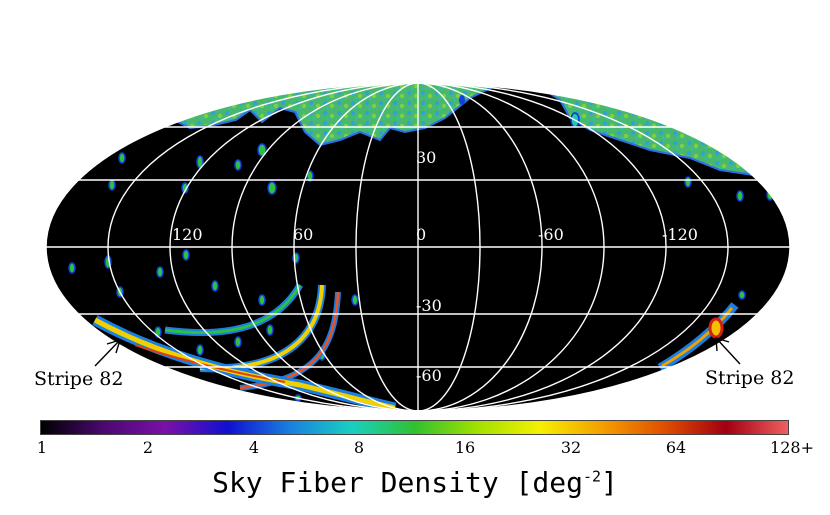 This screenshot has height=515, width=830. I want to click on colorbar-tick: 32, so click(571, 447).